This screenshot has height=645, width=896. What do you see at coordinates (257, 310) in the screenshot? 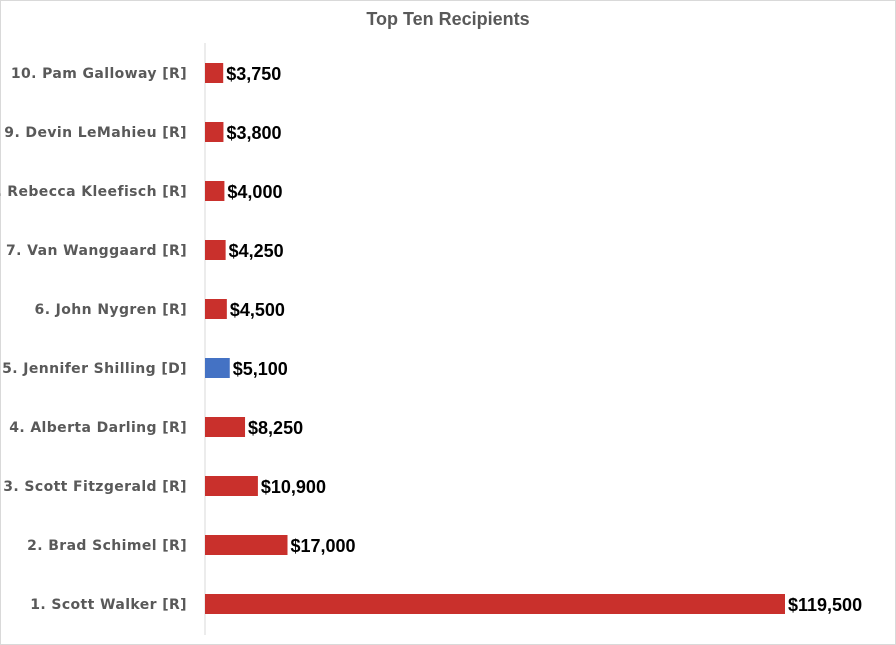
I see `data-label: $4,500` at bounding box center [257, 310].